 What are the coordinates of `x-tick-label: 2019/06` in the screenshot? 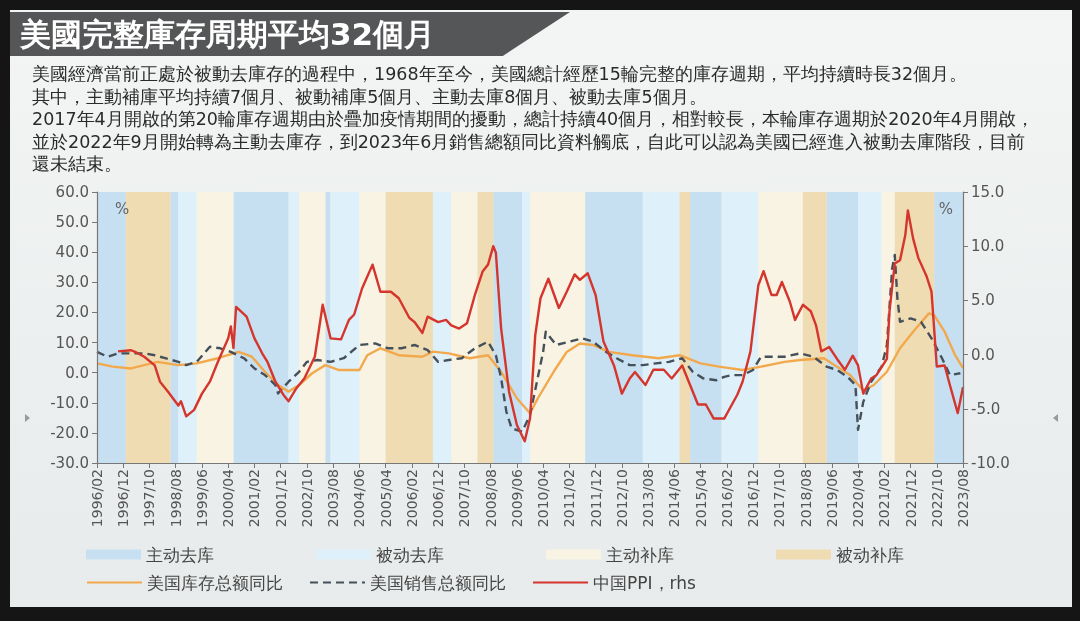 It's located at (831, 498).